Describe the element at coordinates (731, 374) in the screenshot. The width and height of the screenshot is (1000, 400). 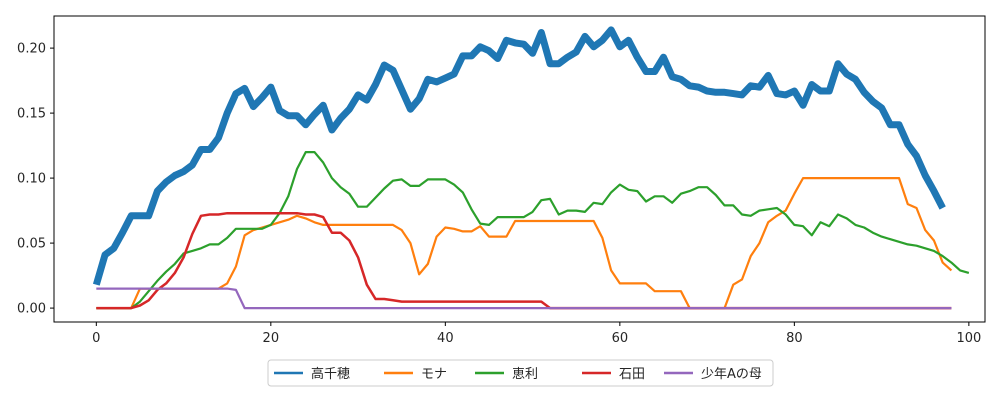
I see `legend-label-series-5: 少年Aの母` at that location.